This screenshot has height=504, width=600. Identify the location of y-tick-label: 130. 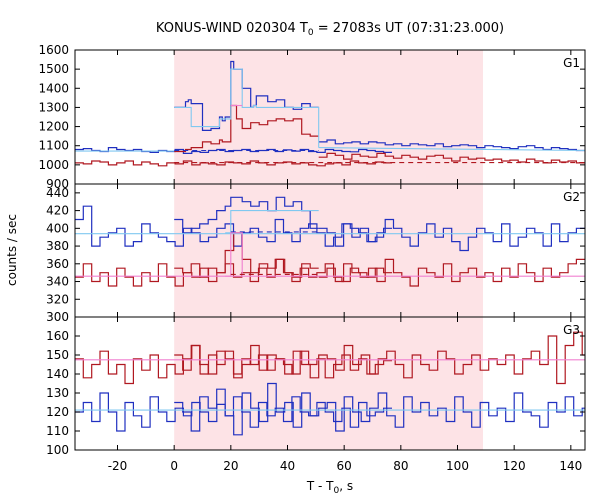
(57, 393).